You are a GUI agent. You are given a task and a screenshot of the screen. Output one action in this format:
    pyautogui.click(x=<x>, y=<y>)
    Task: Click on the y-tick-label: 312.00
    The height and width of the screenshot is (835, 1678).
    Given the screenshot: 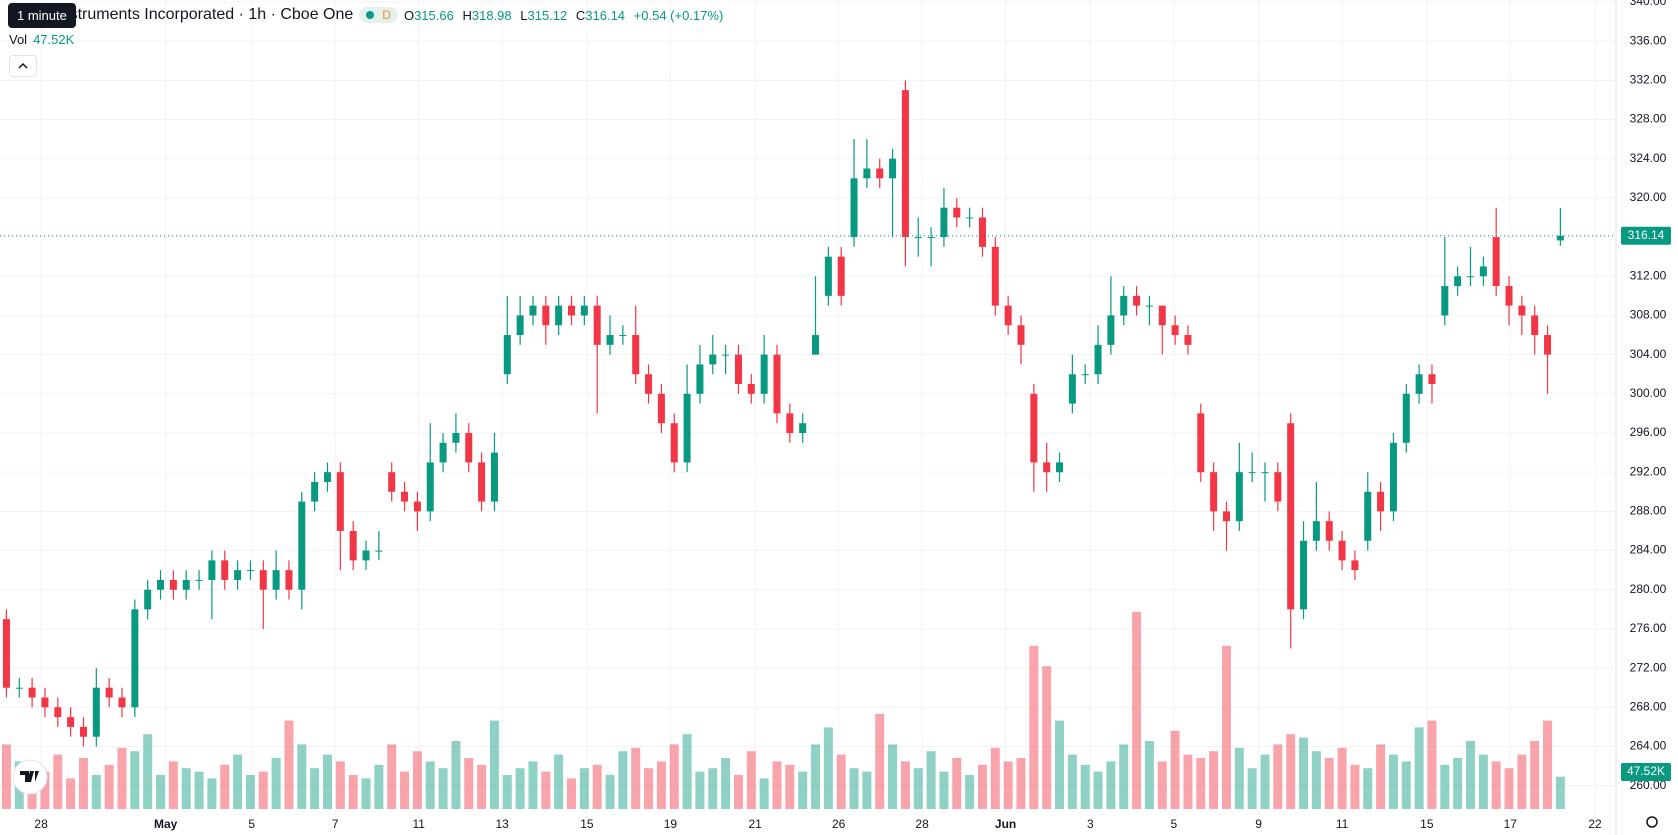 What is the action you would take?
    pyautogui.click(x=1648, y=275)
    